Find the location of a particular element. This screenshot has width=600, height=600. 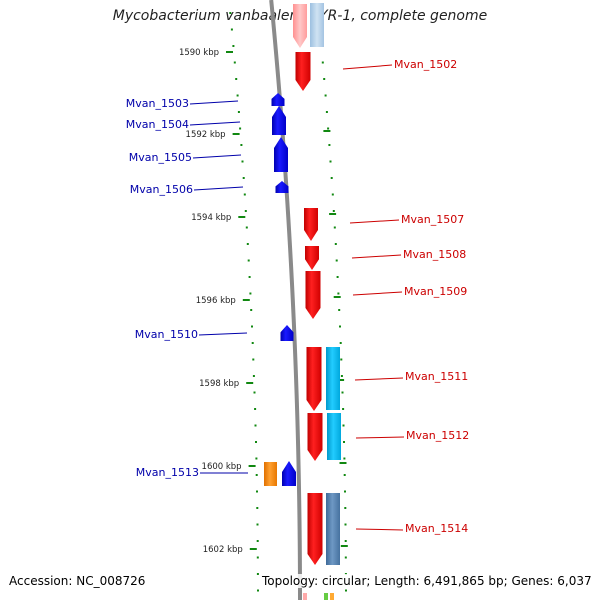

genome-backbone is located at coordinates (285, 300).